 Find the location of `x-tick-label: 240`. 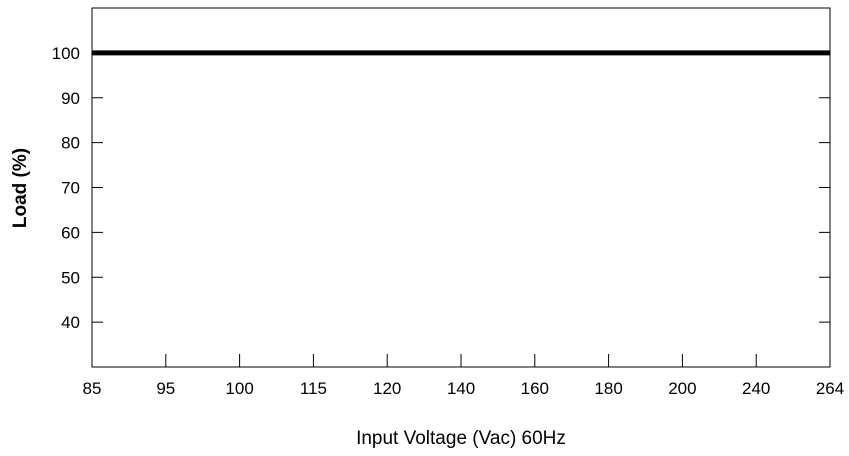

x-tick-label: 240 is located at coordinates (756, 388).